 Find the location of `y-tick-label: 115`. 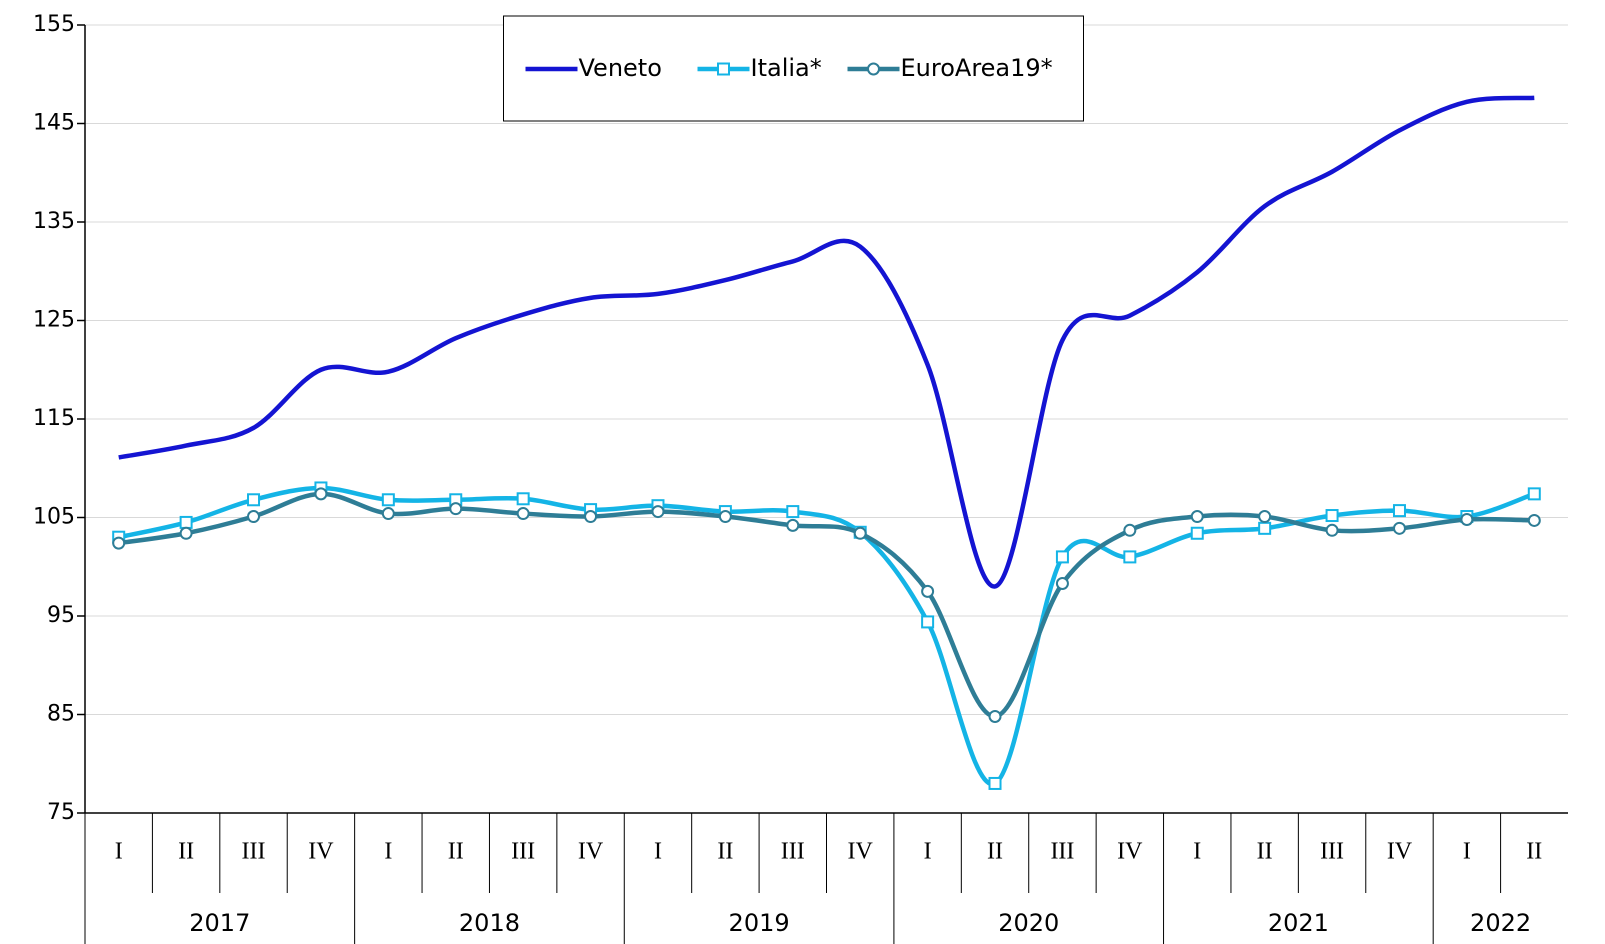

y-tick-label: 115 is located at coordinates (54, 418).